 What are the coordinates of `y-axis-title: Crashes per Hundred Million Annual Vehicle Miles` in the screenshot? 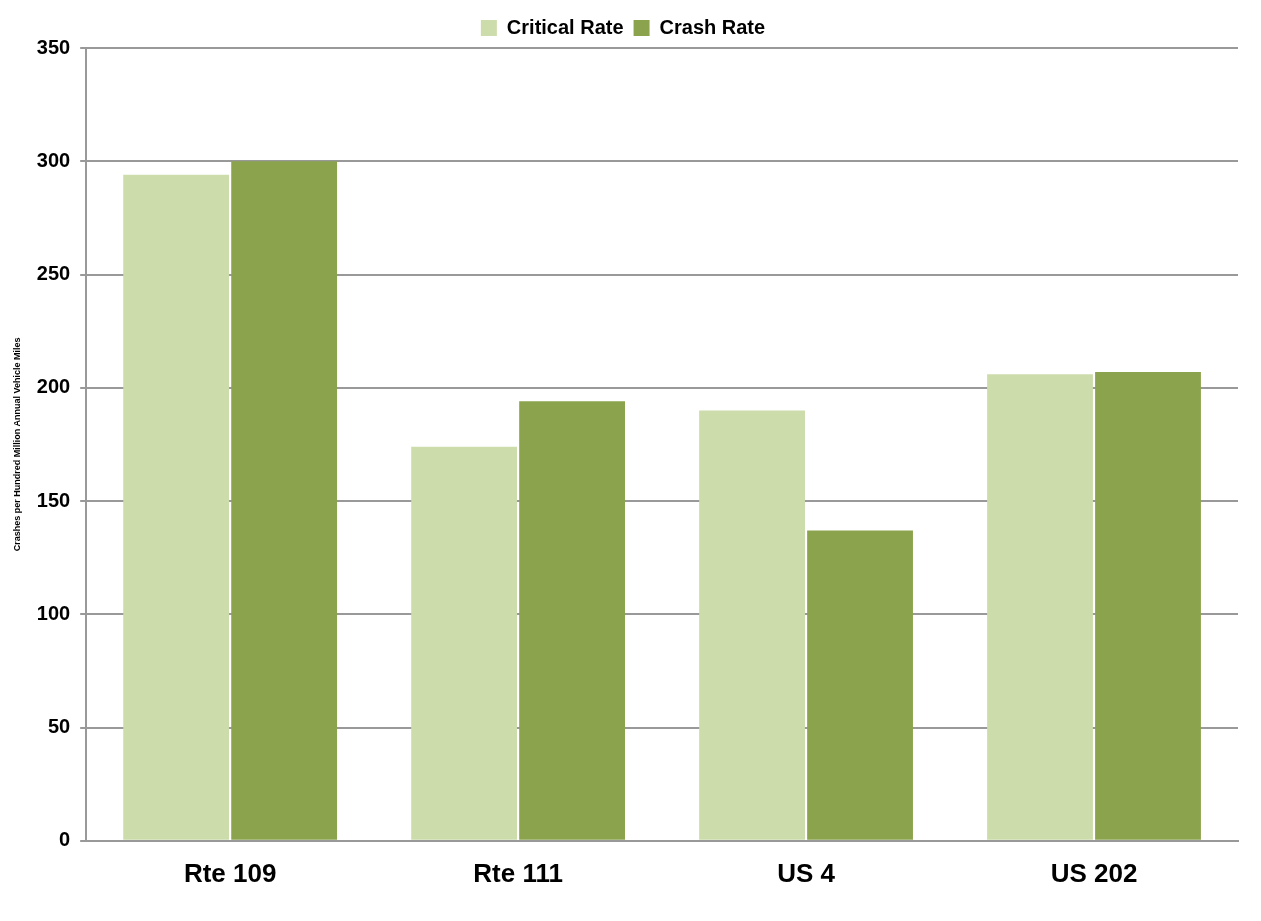 It's located at (16, 444).